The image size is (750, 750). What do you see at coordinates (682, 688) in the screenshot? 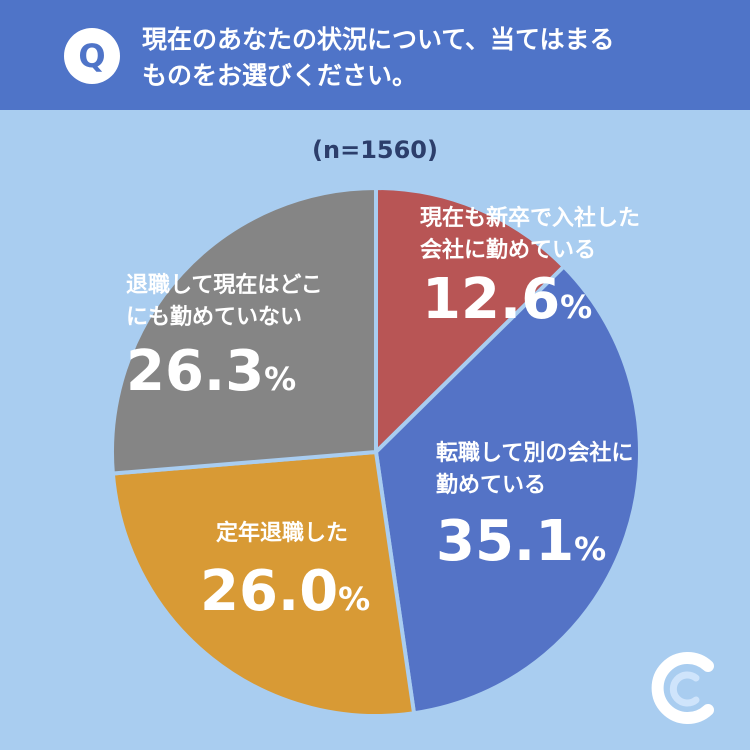
I see `brand-logo` at bounding box center [682, 688].